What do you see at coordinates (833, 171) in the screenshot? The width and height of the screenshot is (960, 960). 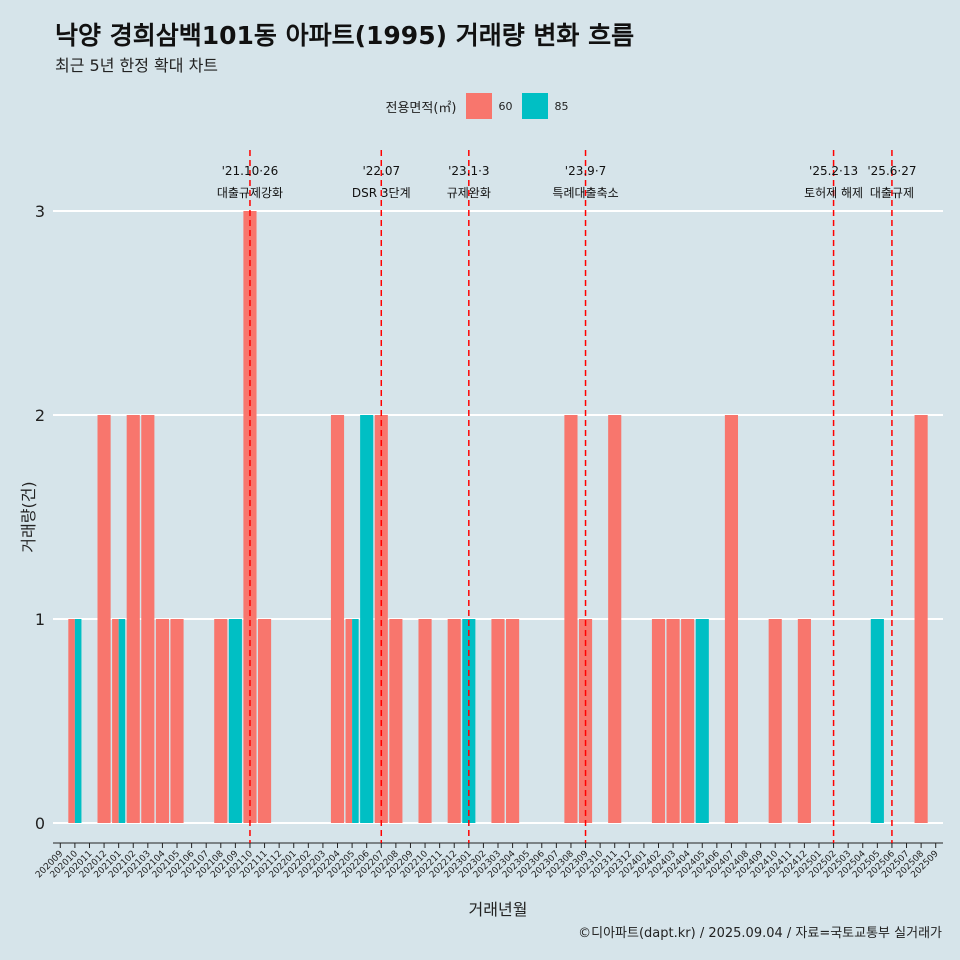 I see `annotation-date-202502: '25.2·13` at bounding box center [833, 171].